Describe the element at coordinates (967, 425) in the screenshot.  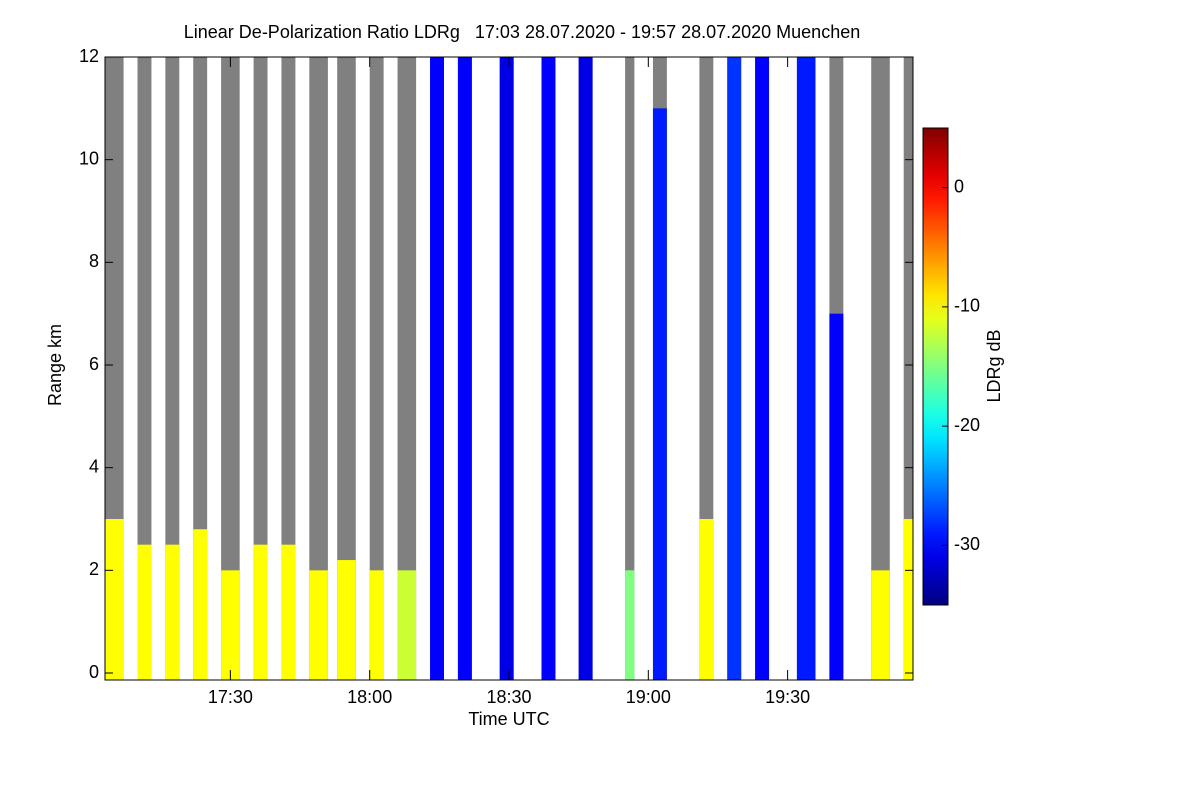
I see `colorbar-tick-label: -20` at that location.